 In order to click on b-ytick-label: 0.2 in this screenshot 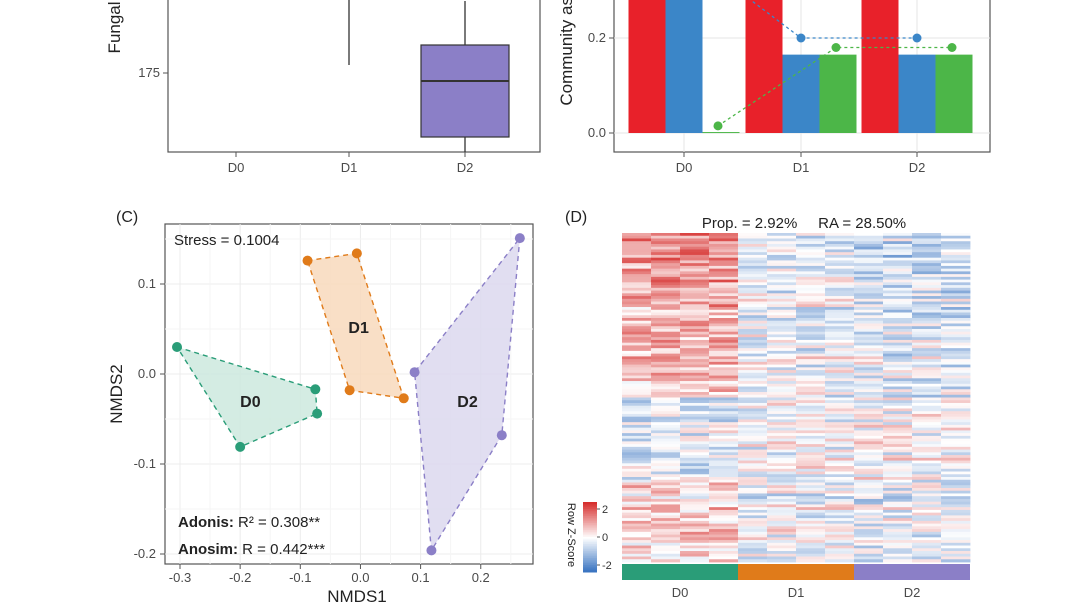, I will do `click(597, 37)`.